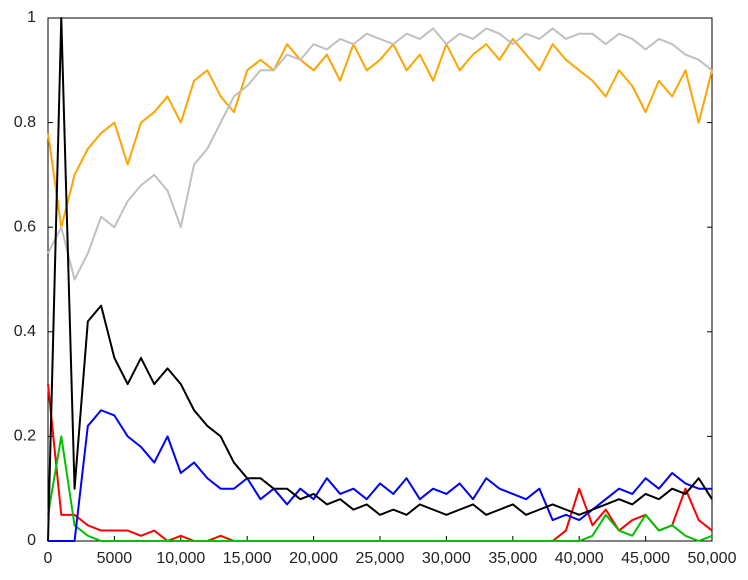 Image resolution: width=748 pixels, height=580 pixels. What do you see at coordinates (31, 540) in the screenshot?
I see `y-tick-label: 0` at bounding box center [31, 540].